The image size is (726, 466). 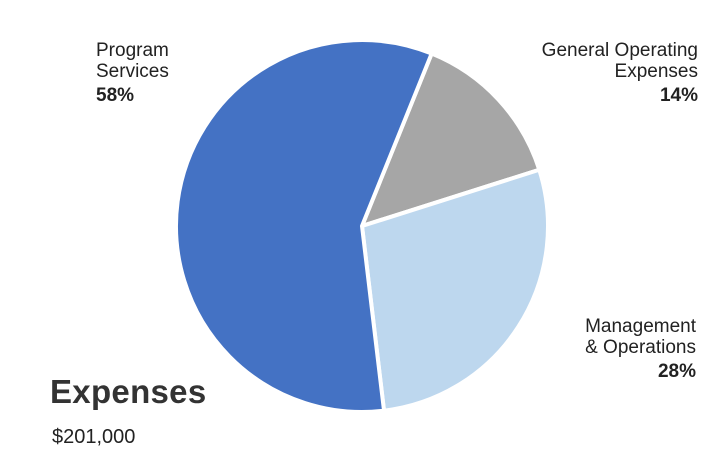 I want to click on label-general-operating-expenses: General Operating Expenses 14%, so click(x=569, y=73).